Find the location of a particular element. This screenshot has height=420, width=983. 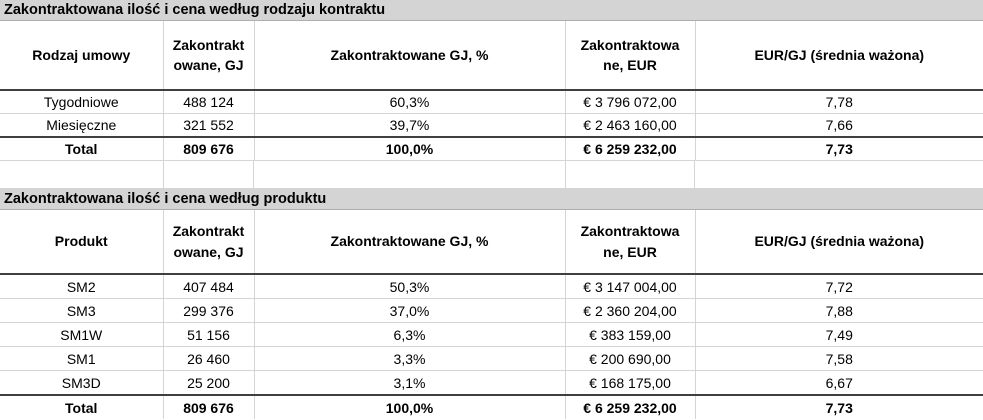

table-cell: 26 460 is located at coordinates (208, 358).